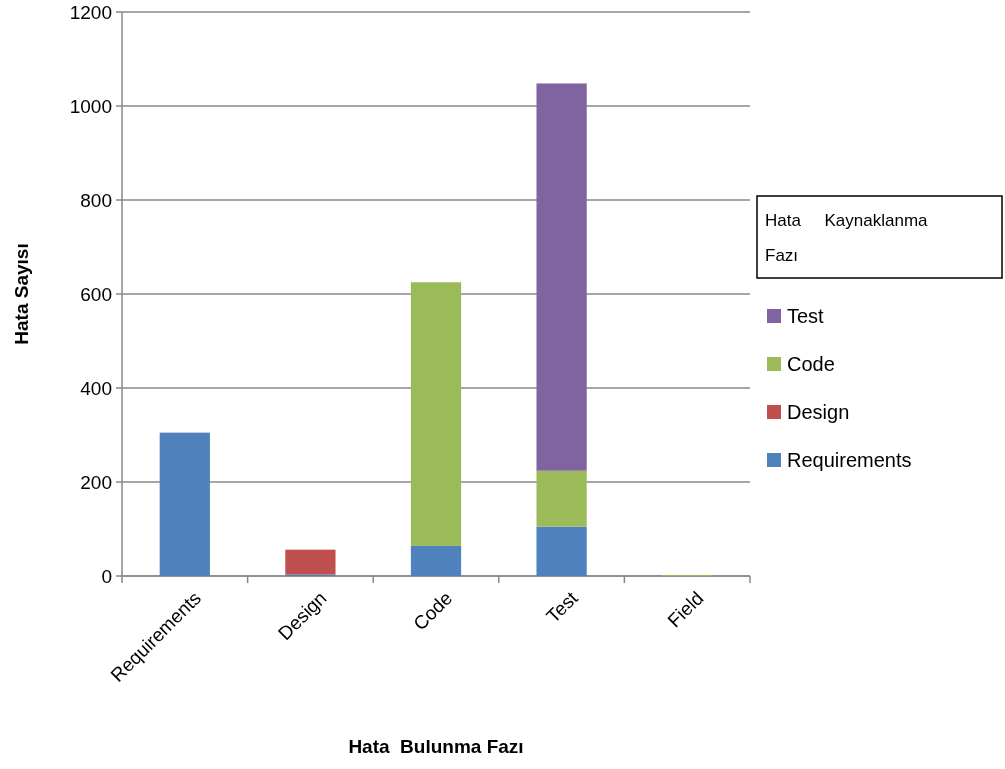 This screenshot has width=1005, height=769. What do you see at coordinates (96, 294) in the screenshot?
I see `y-tick-label: 600` at bounding box center [96, 294].